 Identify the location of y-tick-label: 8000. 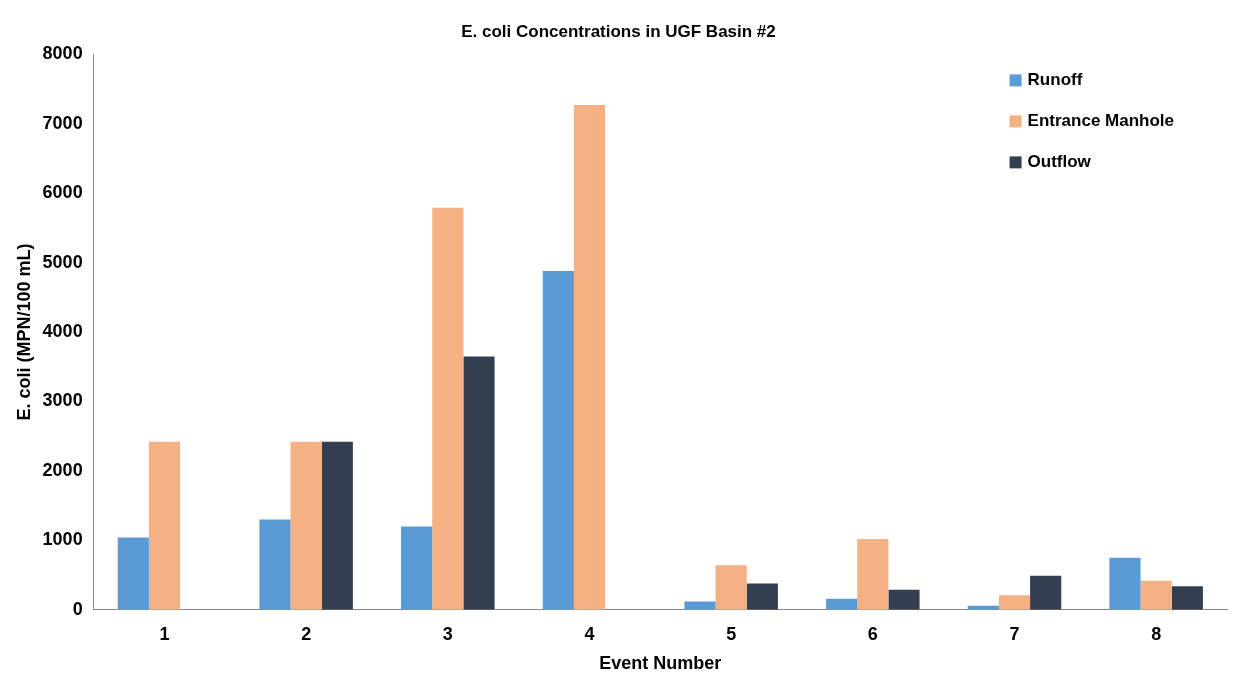
(62, 53).